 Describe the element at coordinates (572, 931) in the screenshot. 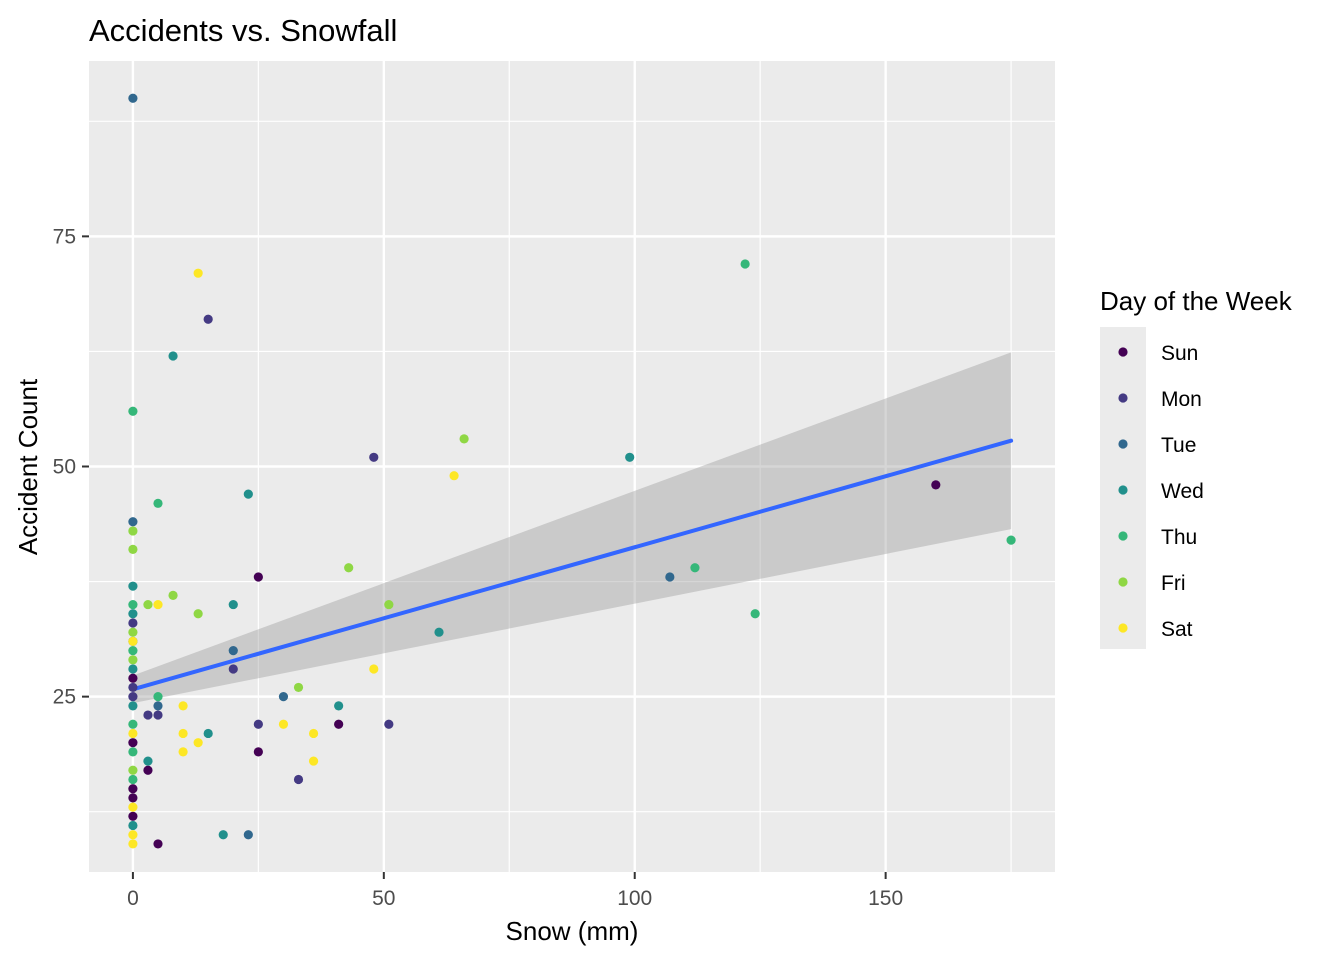

I see `x-axis-title: Snow (mm)` at that location.